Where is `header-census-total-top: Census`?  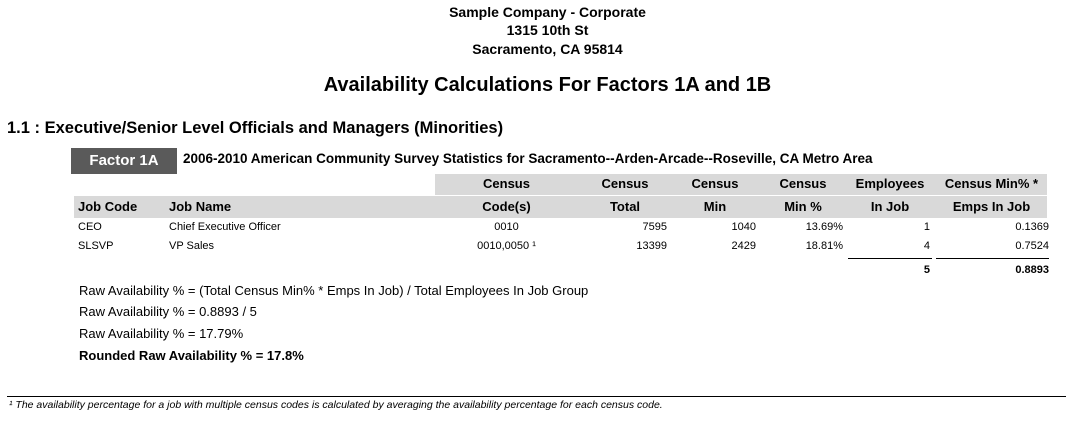
header-census-total-top: Census is located at coordinates (625, 183).